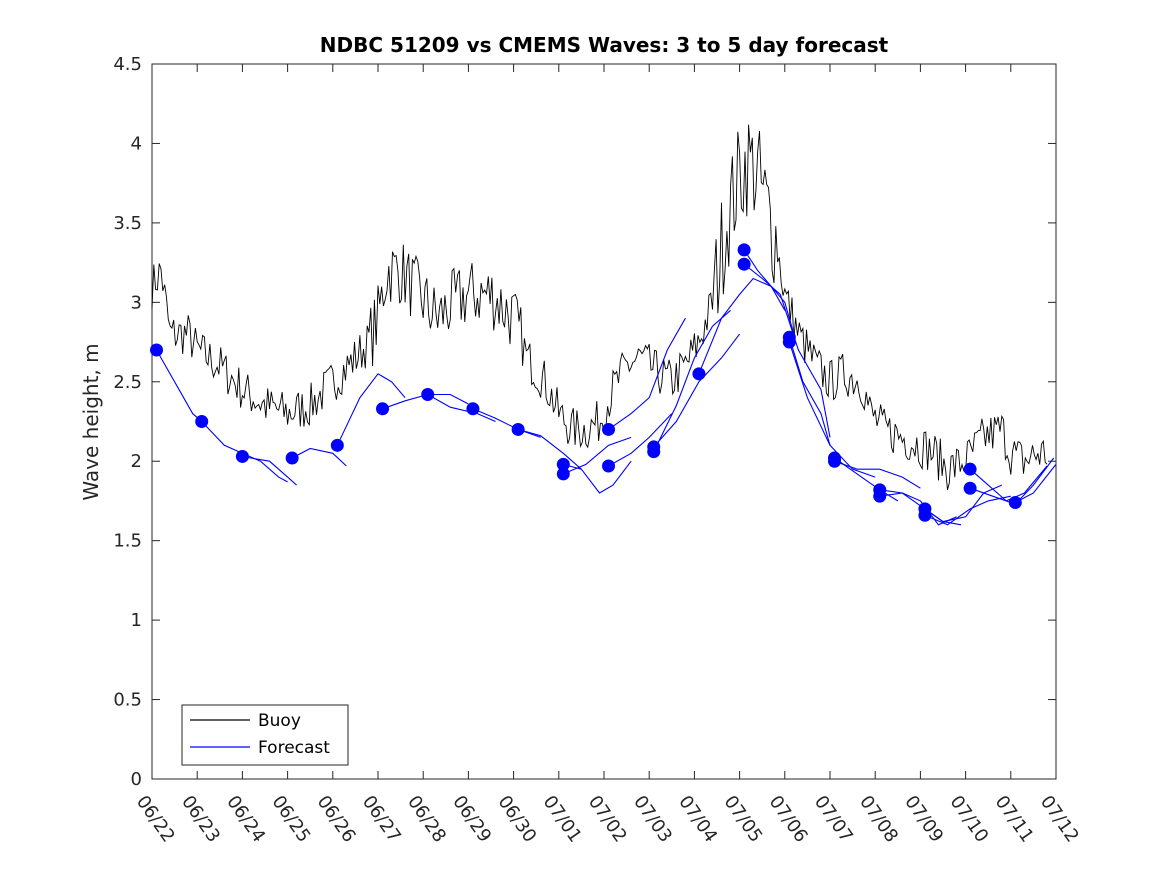  I want to click on y-tick-label: 3, so click(136, 302).